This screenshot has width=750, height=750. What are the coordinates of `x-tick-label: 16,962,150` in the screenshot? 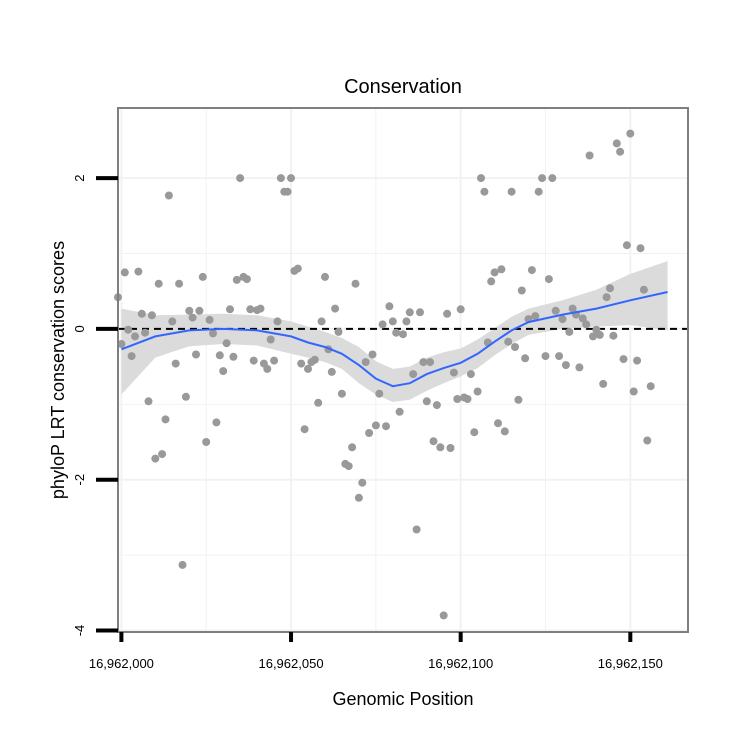 It's located at (630, 663).